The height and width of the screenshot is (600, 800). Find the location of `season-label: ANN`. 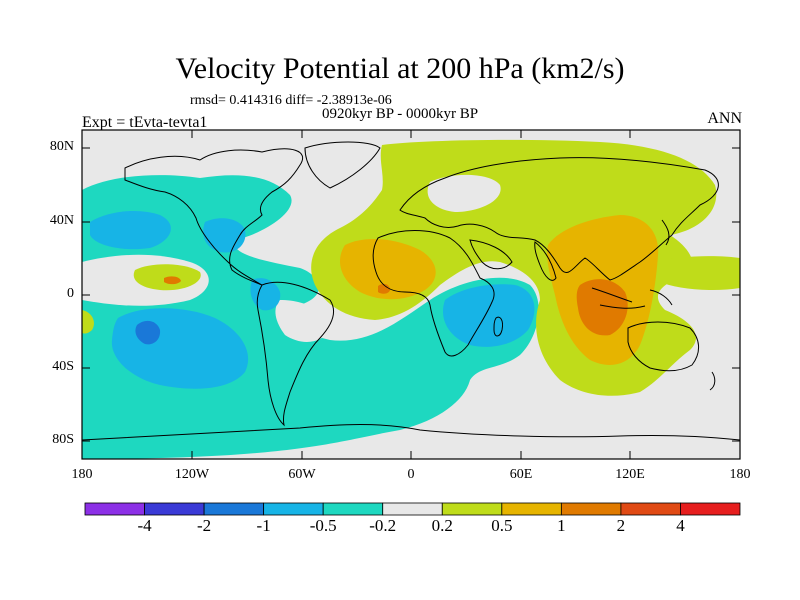

season-label: ANN is located at coordinates (724, 118).